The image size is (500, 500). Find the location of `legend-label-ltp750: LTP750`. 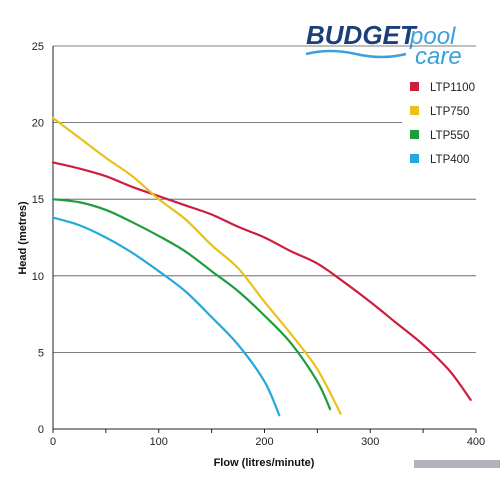

legend-label-ltp750: LTP750 is located at coordinates (449, 112).